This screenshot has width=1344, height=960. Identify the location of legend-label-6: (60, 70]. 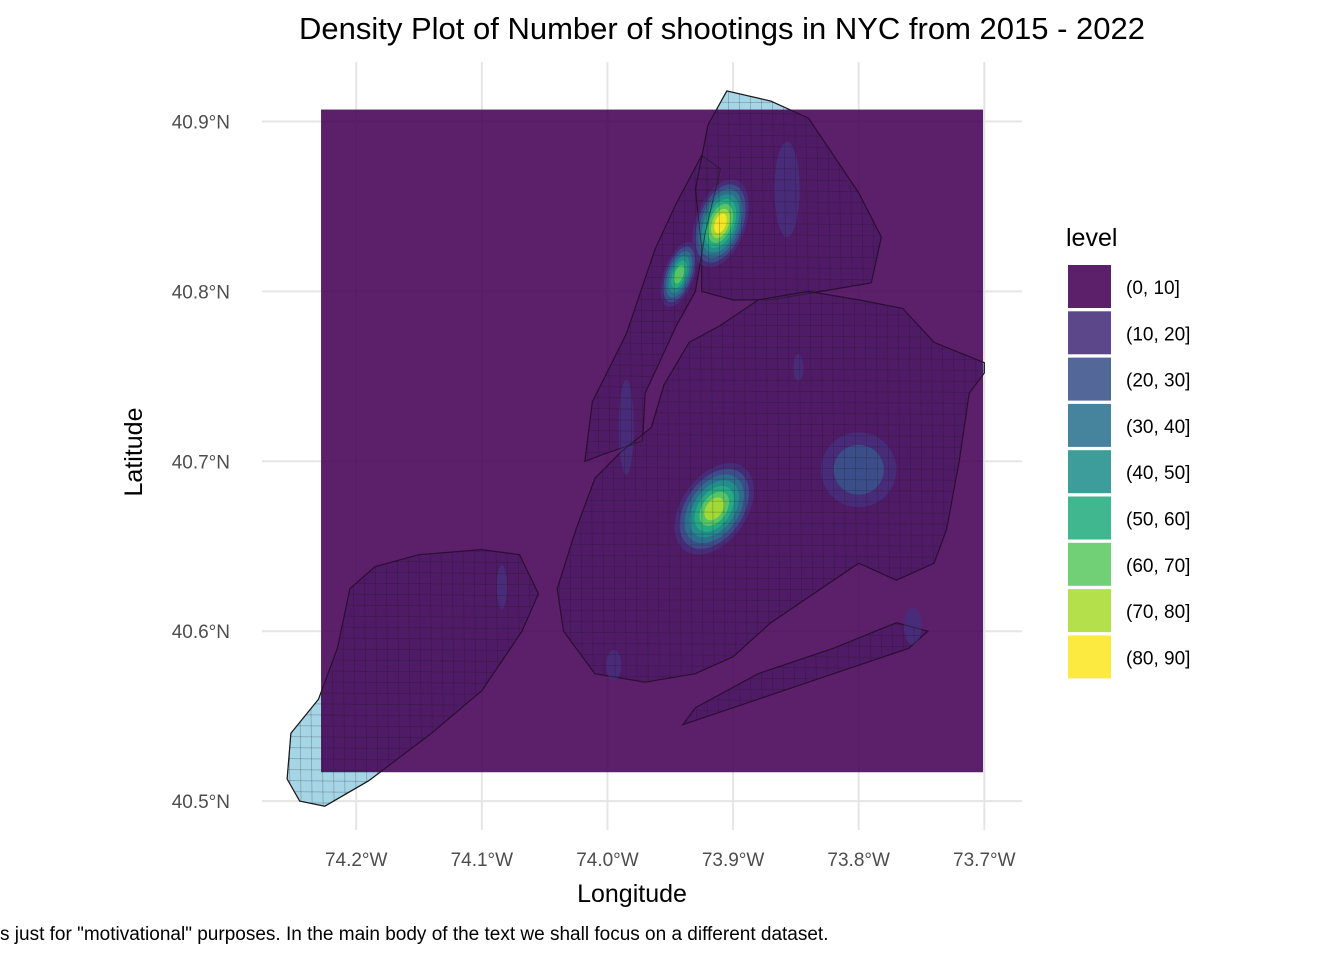
(1158, 566).